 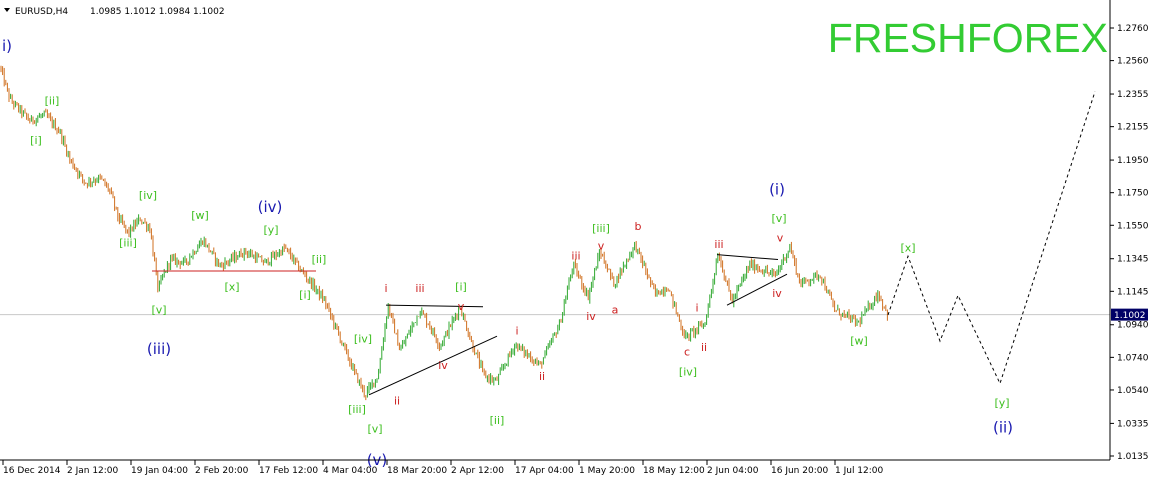 What do you see at coordinates (41, 12) in the screenshot?
I see `symbol-label: EURUSD,H4` at bounding box center [41, 12].